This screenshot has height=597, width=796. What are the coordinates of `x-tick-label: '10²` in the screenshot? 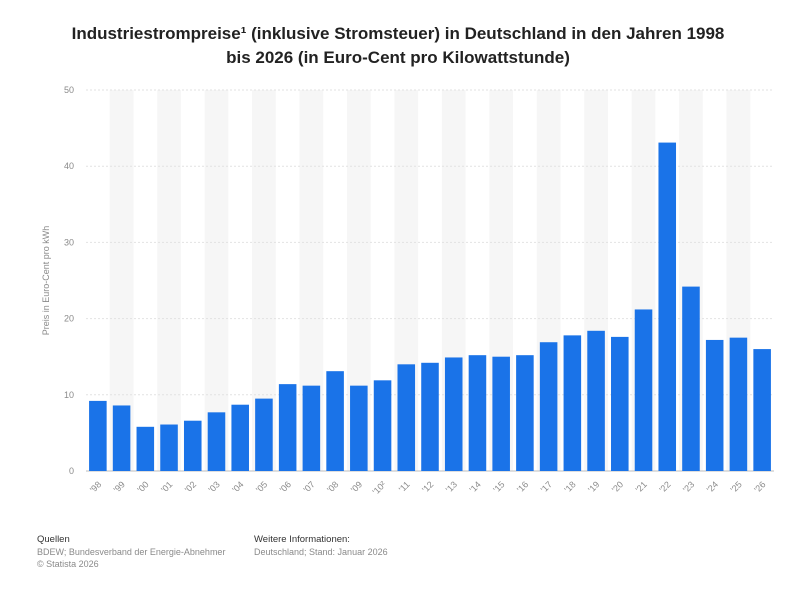 It's located at (378, 487).